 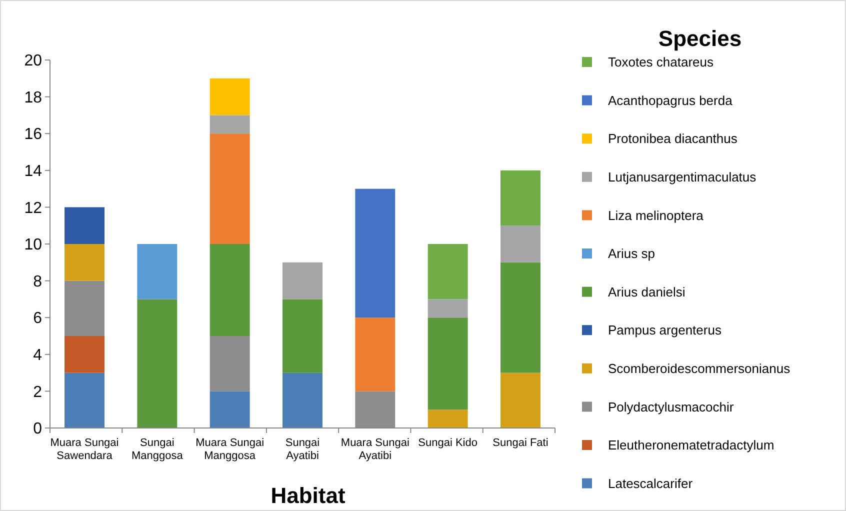 What do you see at coordinates (33, 61) in the screenshot?
I see `y-tick-label: 20` at bounding box center [33, 61].